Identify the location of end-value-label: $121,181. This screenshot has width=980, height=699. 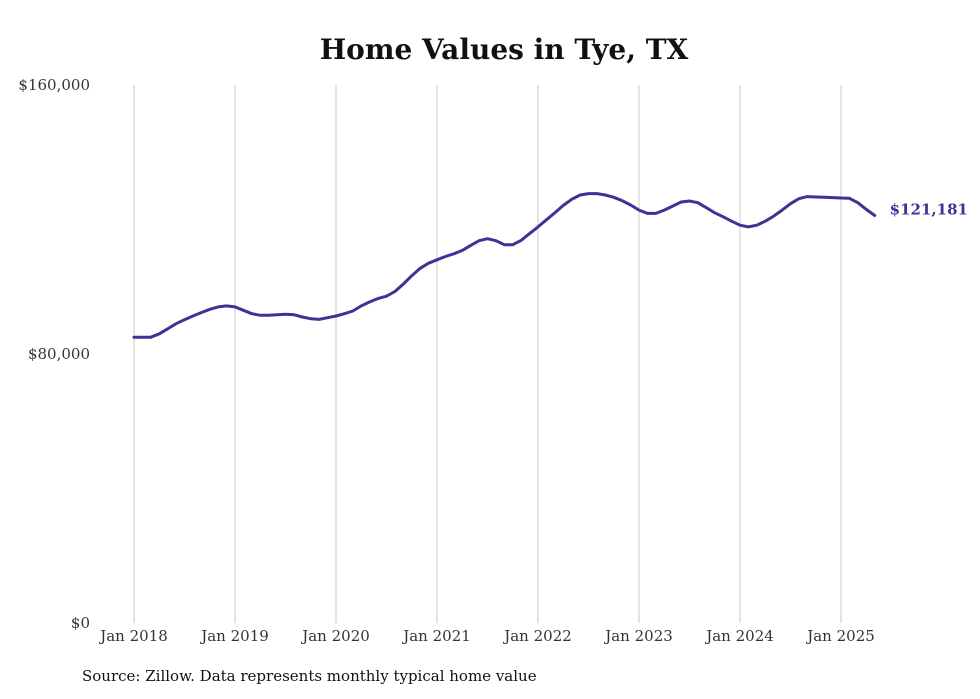
(929, 210).